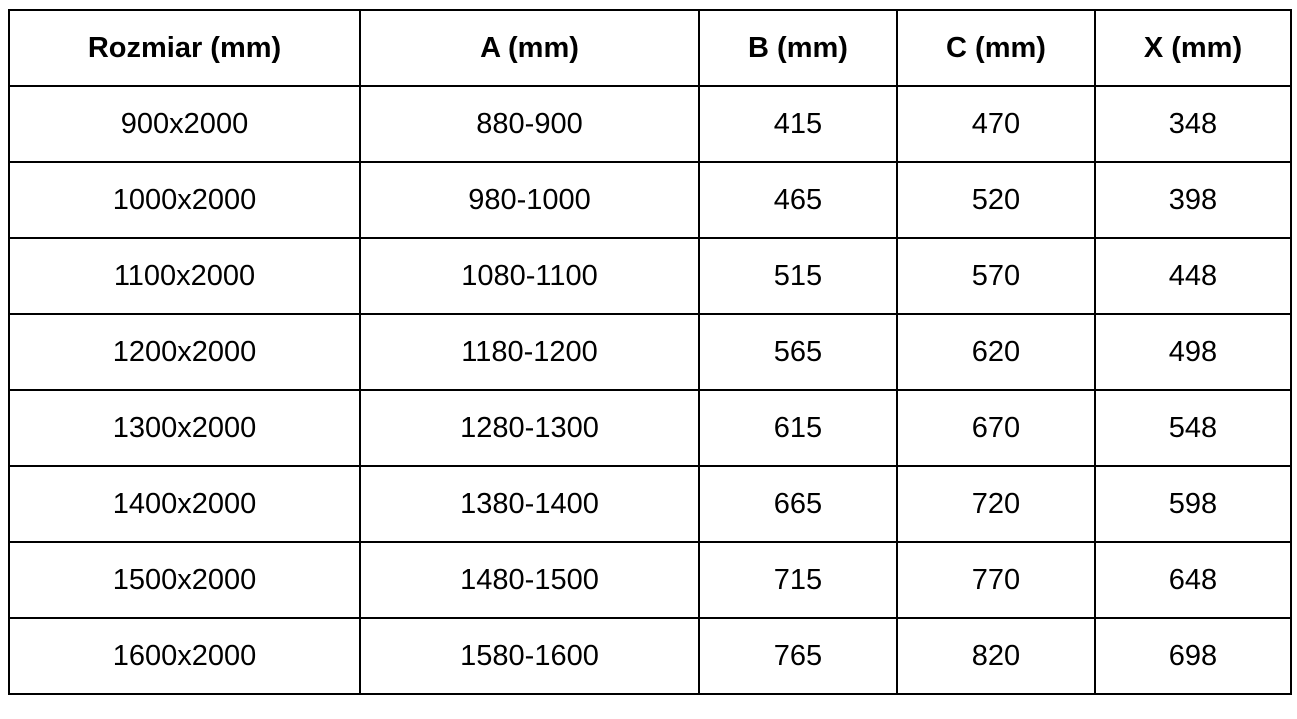  Describe the element at coordinates (996, 276) in the screenshot. I see `cell-c: 570` at that location.